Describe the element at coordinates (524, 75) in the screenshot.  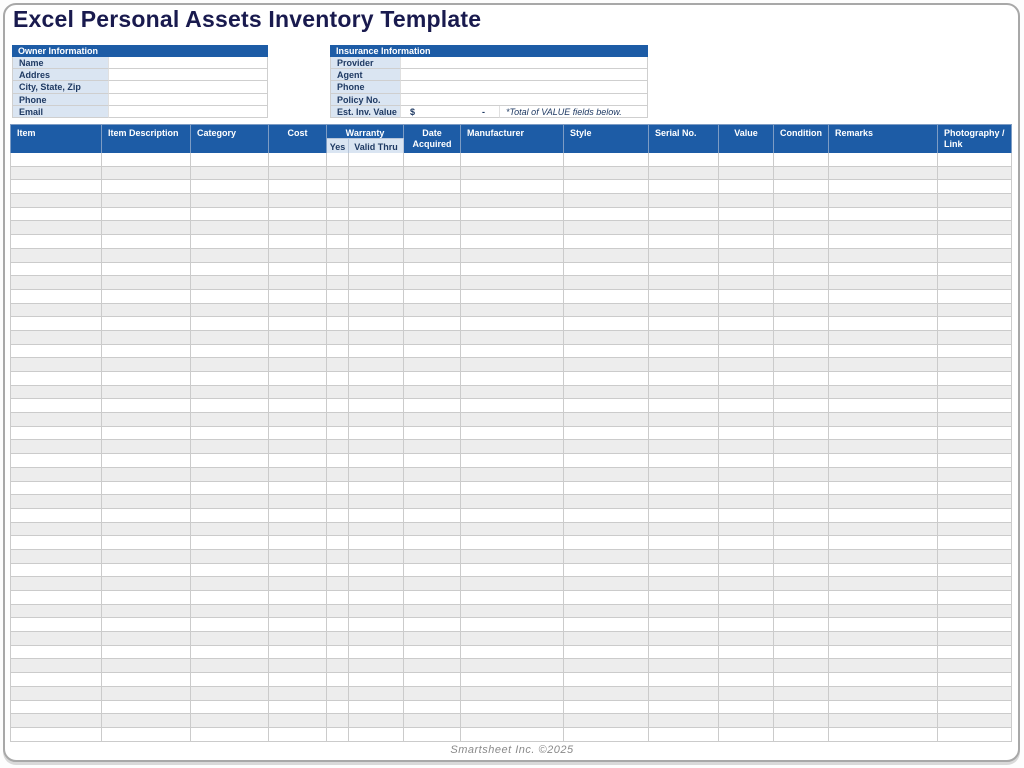
I see `insurance-agent-value` at that location.